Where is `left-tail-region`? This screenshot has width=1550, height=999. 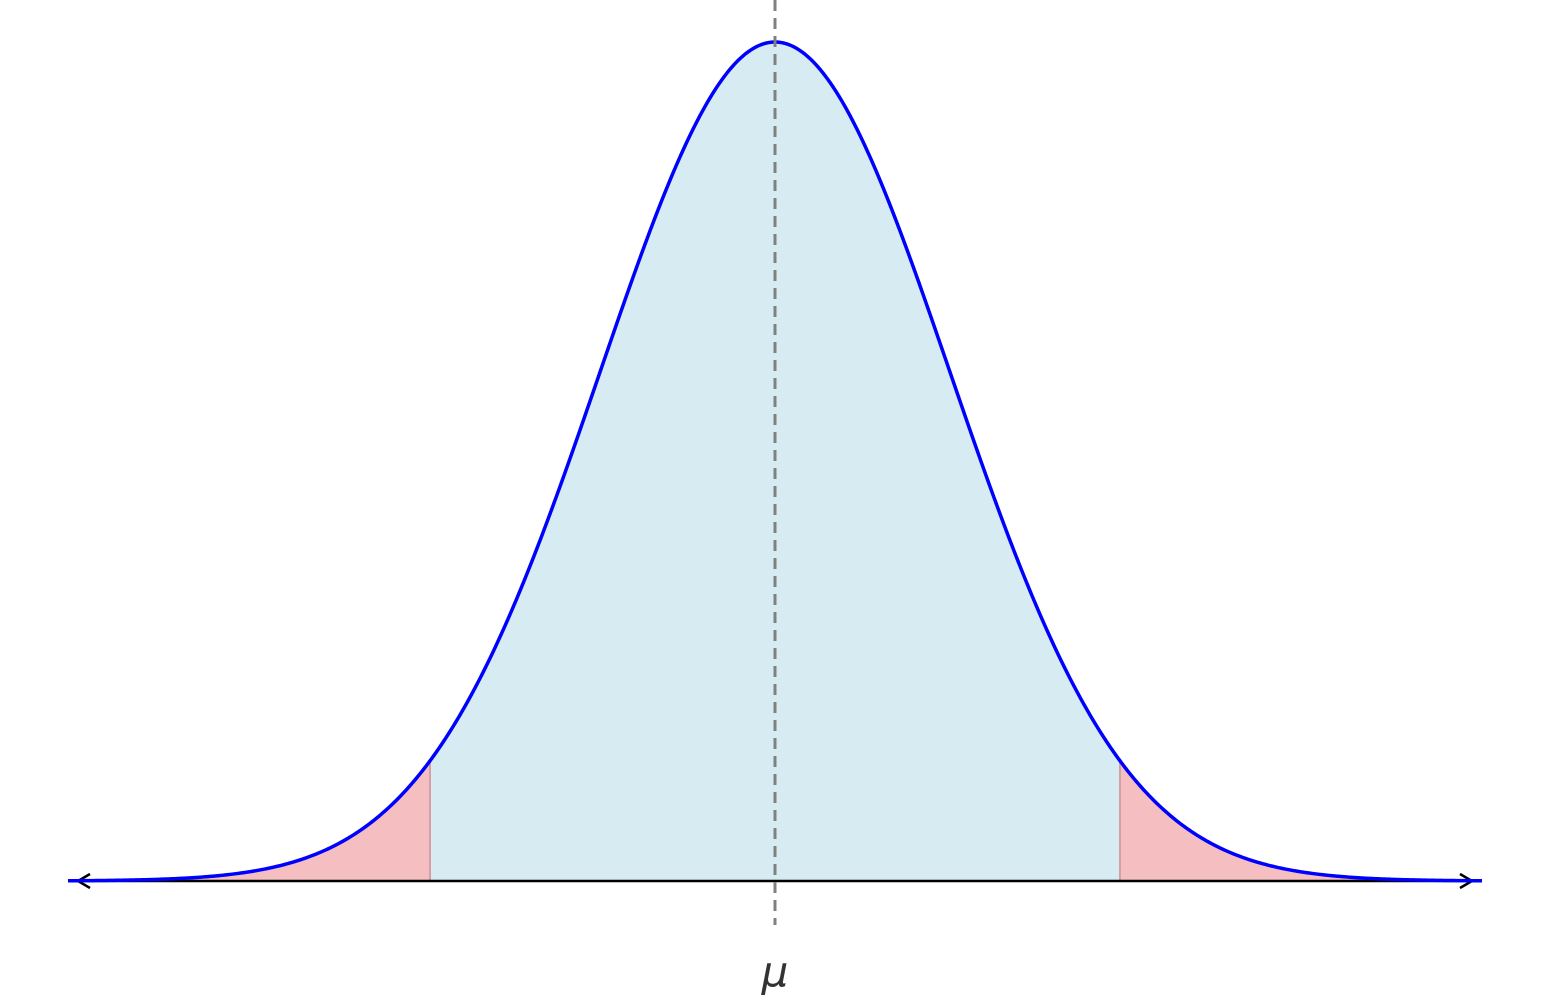 left-tail-region is located at coordinates (254, 820).